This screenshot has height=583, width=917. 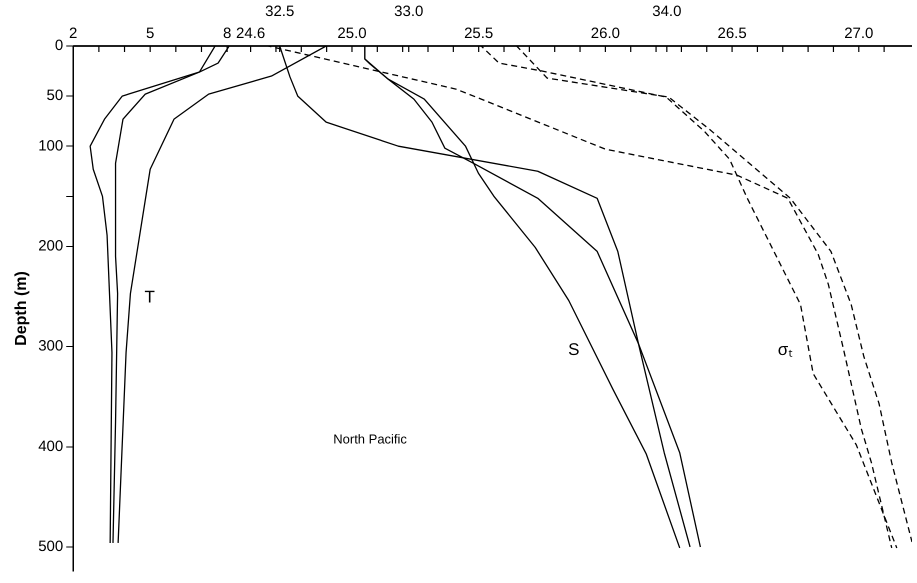 What do you see at coordinates (279, 11) in the screenshot?
I see `x2-tick-label: 32.5` at bounding box center [279, 11].